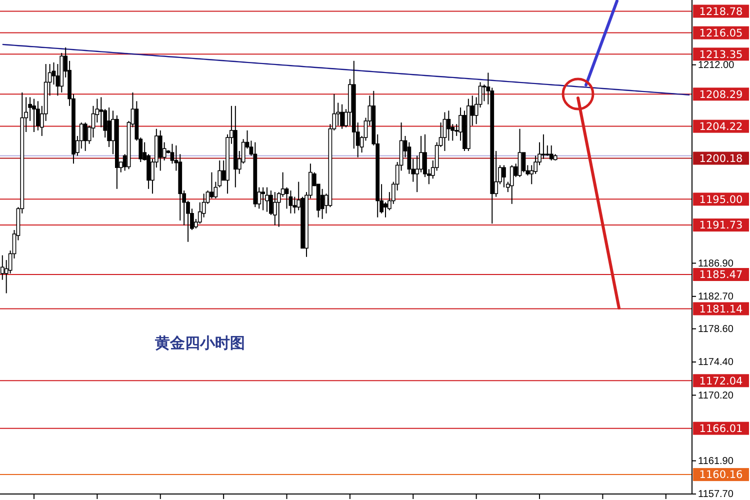 This screenshot has width=750, height=500. I want to click on ref-line-label: 1200.18, so click(721, 158).